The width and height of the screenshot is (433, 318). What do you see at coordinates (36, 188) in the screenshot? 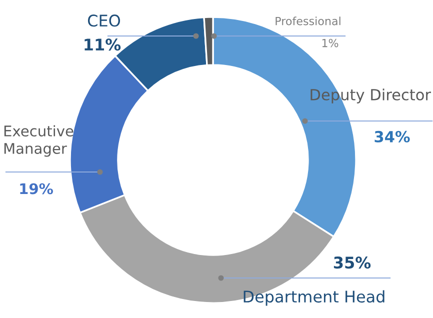
I see `data-label: 19%` at bounding box center [36, 188].